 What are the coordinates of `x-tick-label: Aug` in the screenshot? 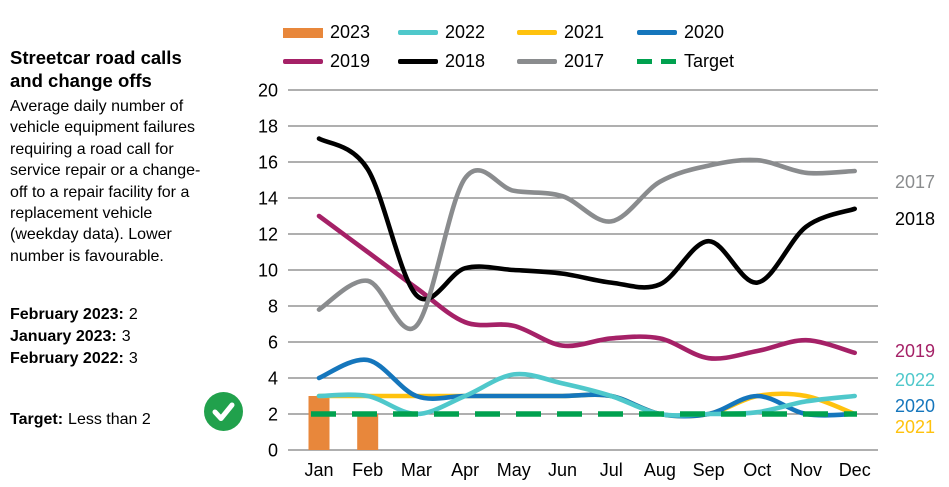 It's located at (660, 470).